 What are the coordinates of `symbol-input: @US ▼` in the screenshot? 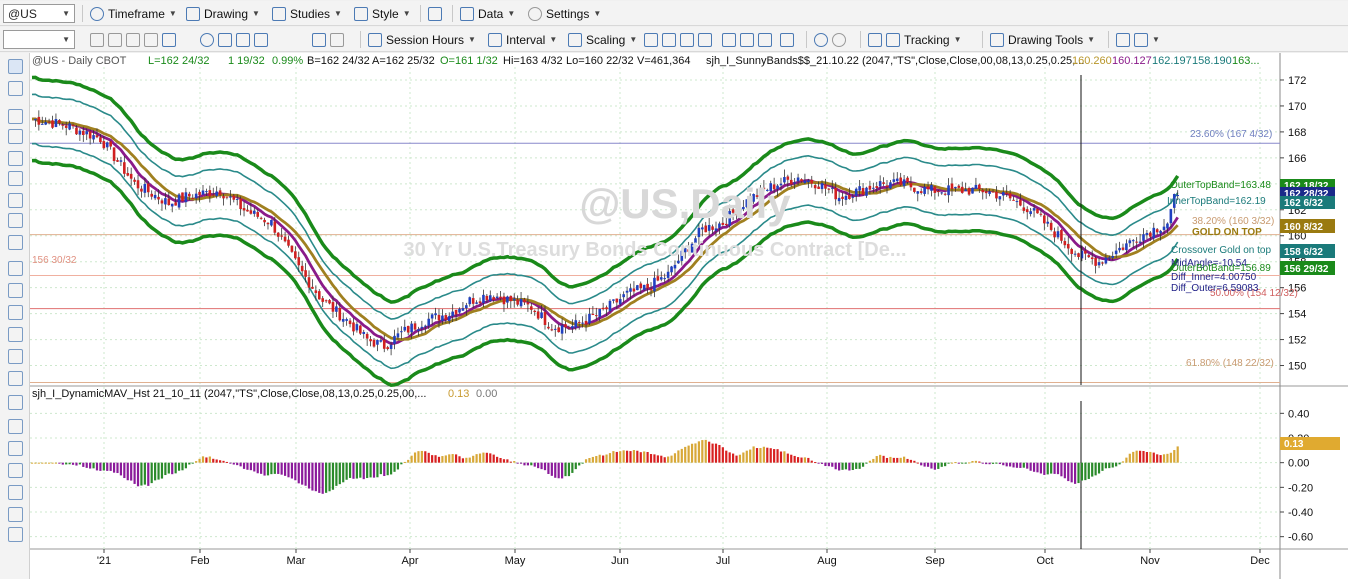 It's located at (39, 13).